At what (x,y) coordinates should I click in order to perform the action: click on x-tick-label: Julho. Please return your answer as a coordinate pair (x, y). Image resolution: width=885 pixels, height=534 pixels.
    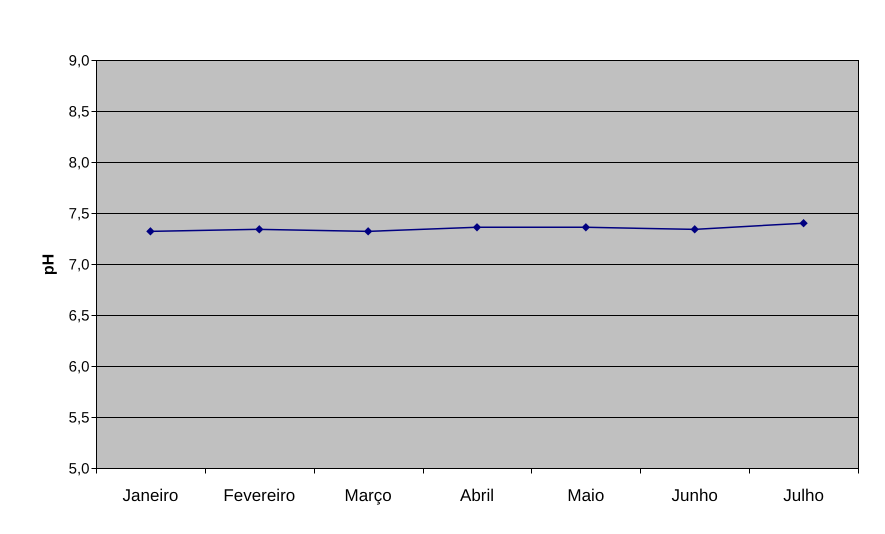
    Looking at the image, I should click on (803, 495).